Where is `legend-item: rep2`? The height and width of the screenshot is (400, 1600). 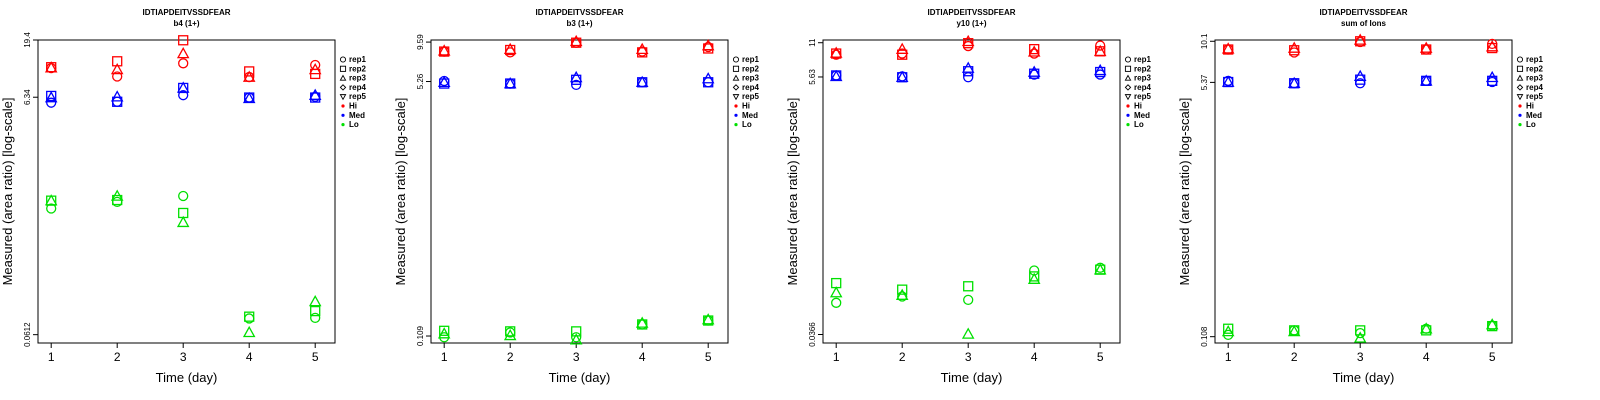
legend-item: rep2 is located at coordinates (745, 68).